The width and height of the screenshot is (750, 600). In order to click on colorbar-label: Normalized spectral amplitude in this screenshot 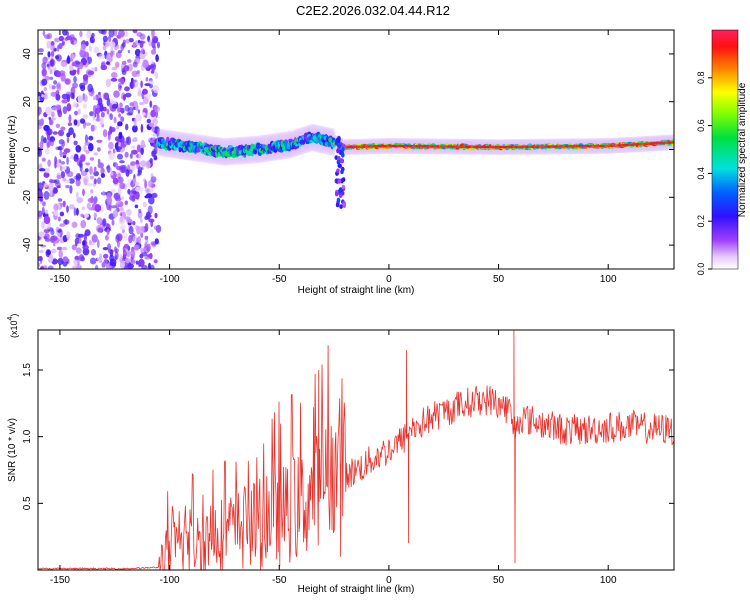, I will do `click(742, 149)`.